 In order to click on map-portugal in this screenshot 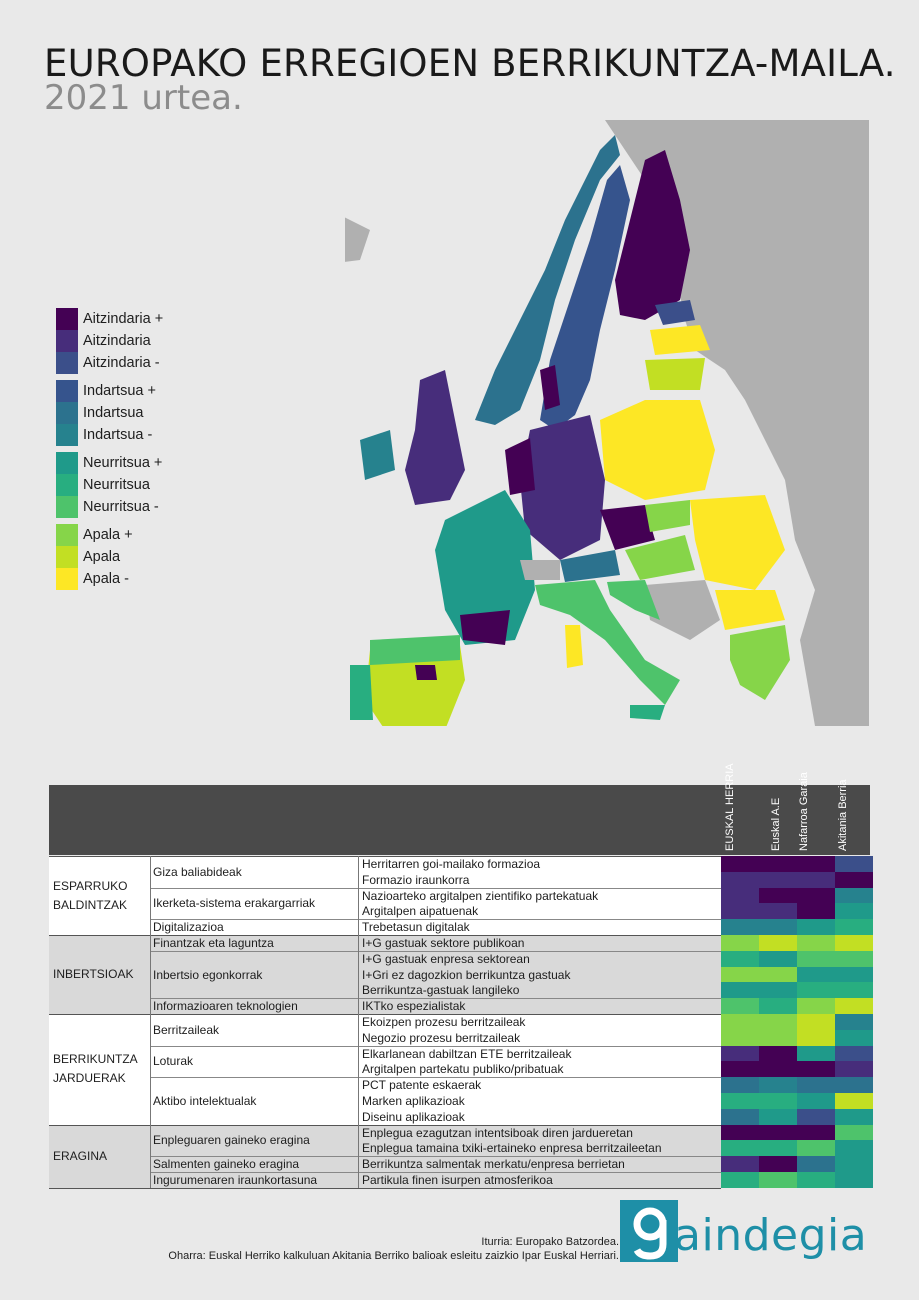, I will do `click(361, 692)`.